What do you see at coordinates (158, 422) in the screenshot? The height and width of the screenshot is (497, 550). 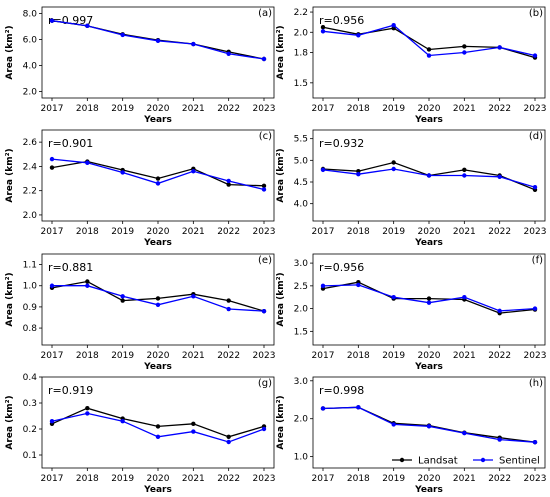 I see `landsat-series-line` at bounding box center [158, 422].